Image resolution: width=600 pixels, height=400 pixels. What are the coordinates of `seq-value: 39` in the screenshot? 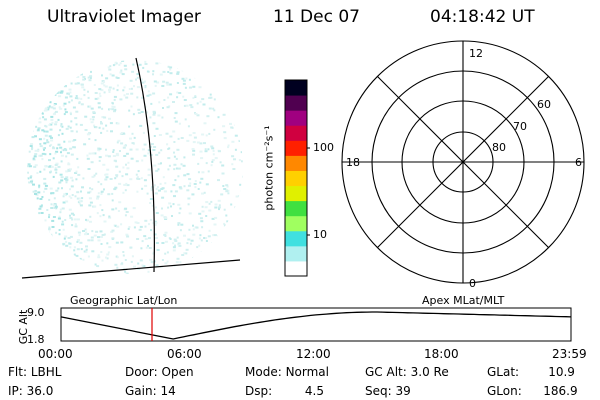 It's located at (403, 391).